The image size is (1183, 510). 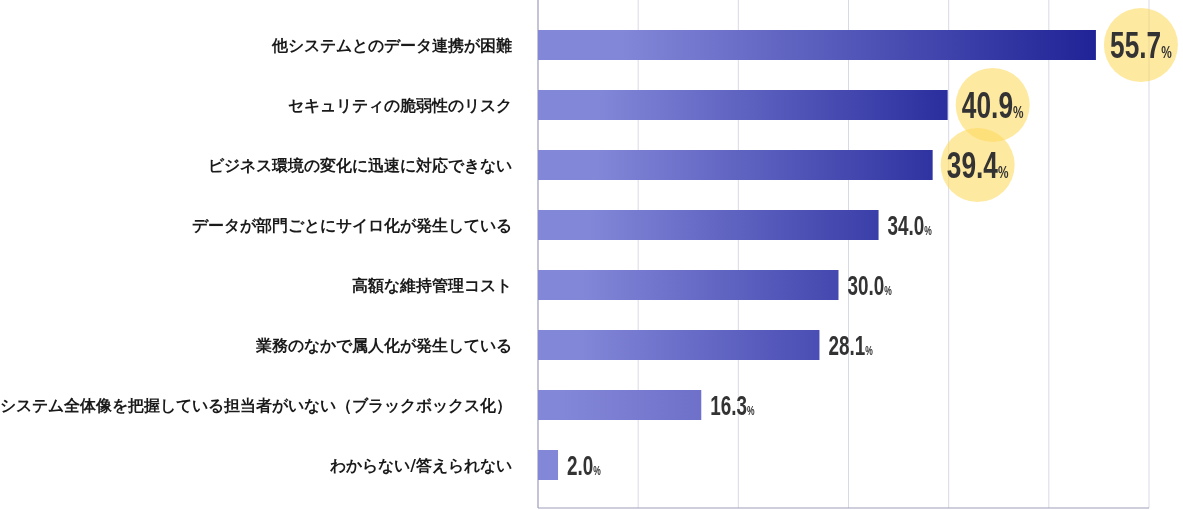 What do you see at coordinates (584, 465) in the screenshot?
I see `data-label: 2.0%` at bounding box center [584, 465].